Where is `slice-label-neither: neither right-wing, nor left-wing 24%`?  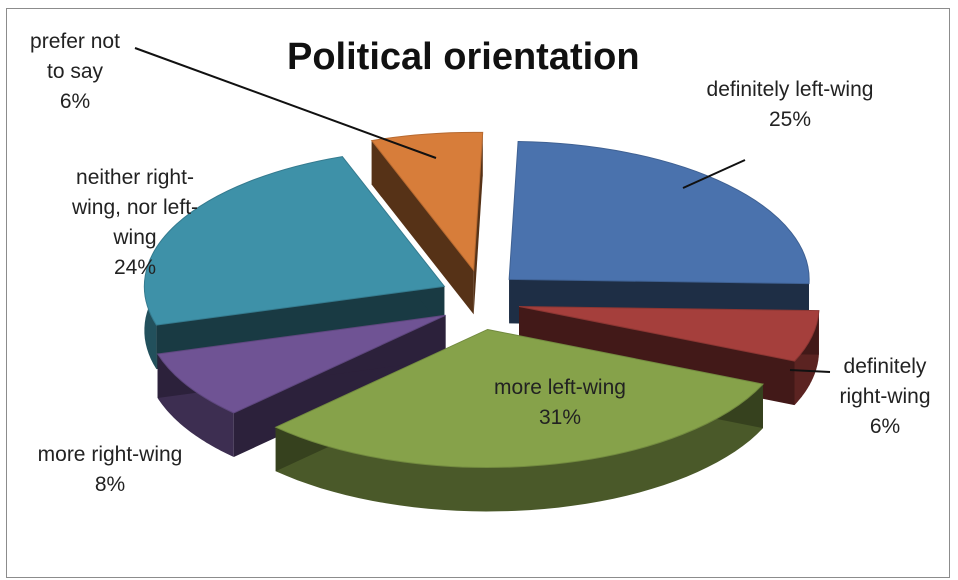
slice-label-neither: neither right-wing, nor left-wing 24% is located at coordinates (135, 223).